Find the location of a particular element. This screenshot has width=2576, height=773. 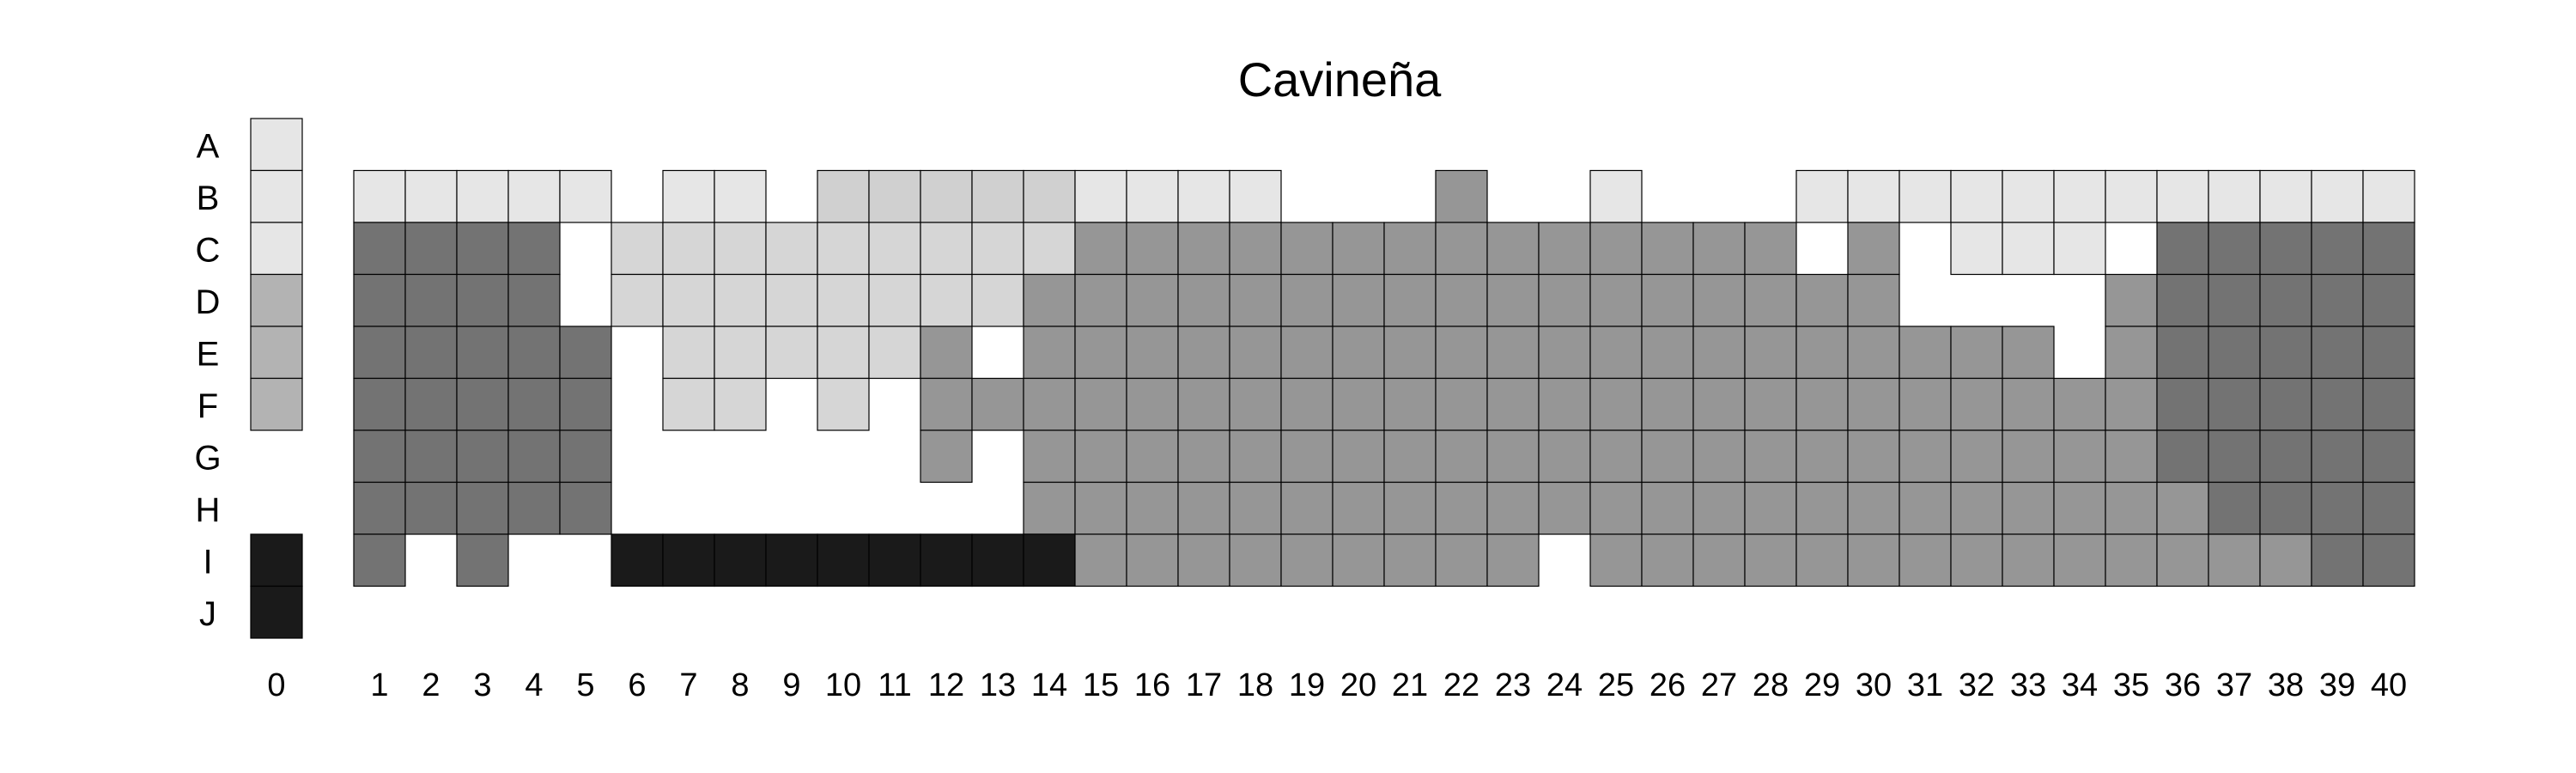

cell-14-e is located at coordinates (1049, 353).